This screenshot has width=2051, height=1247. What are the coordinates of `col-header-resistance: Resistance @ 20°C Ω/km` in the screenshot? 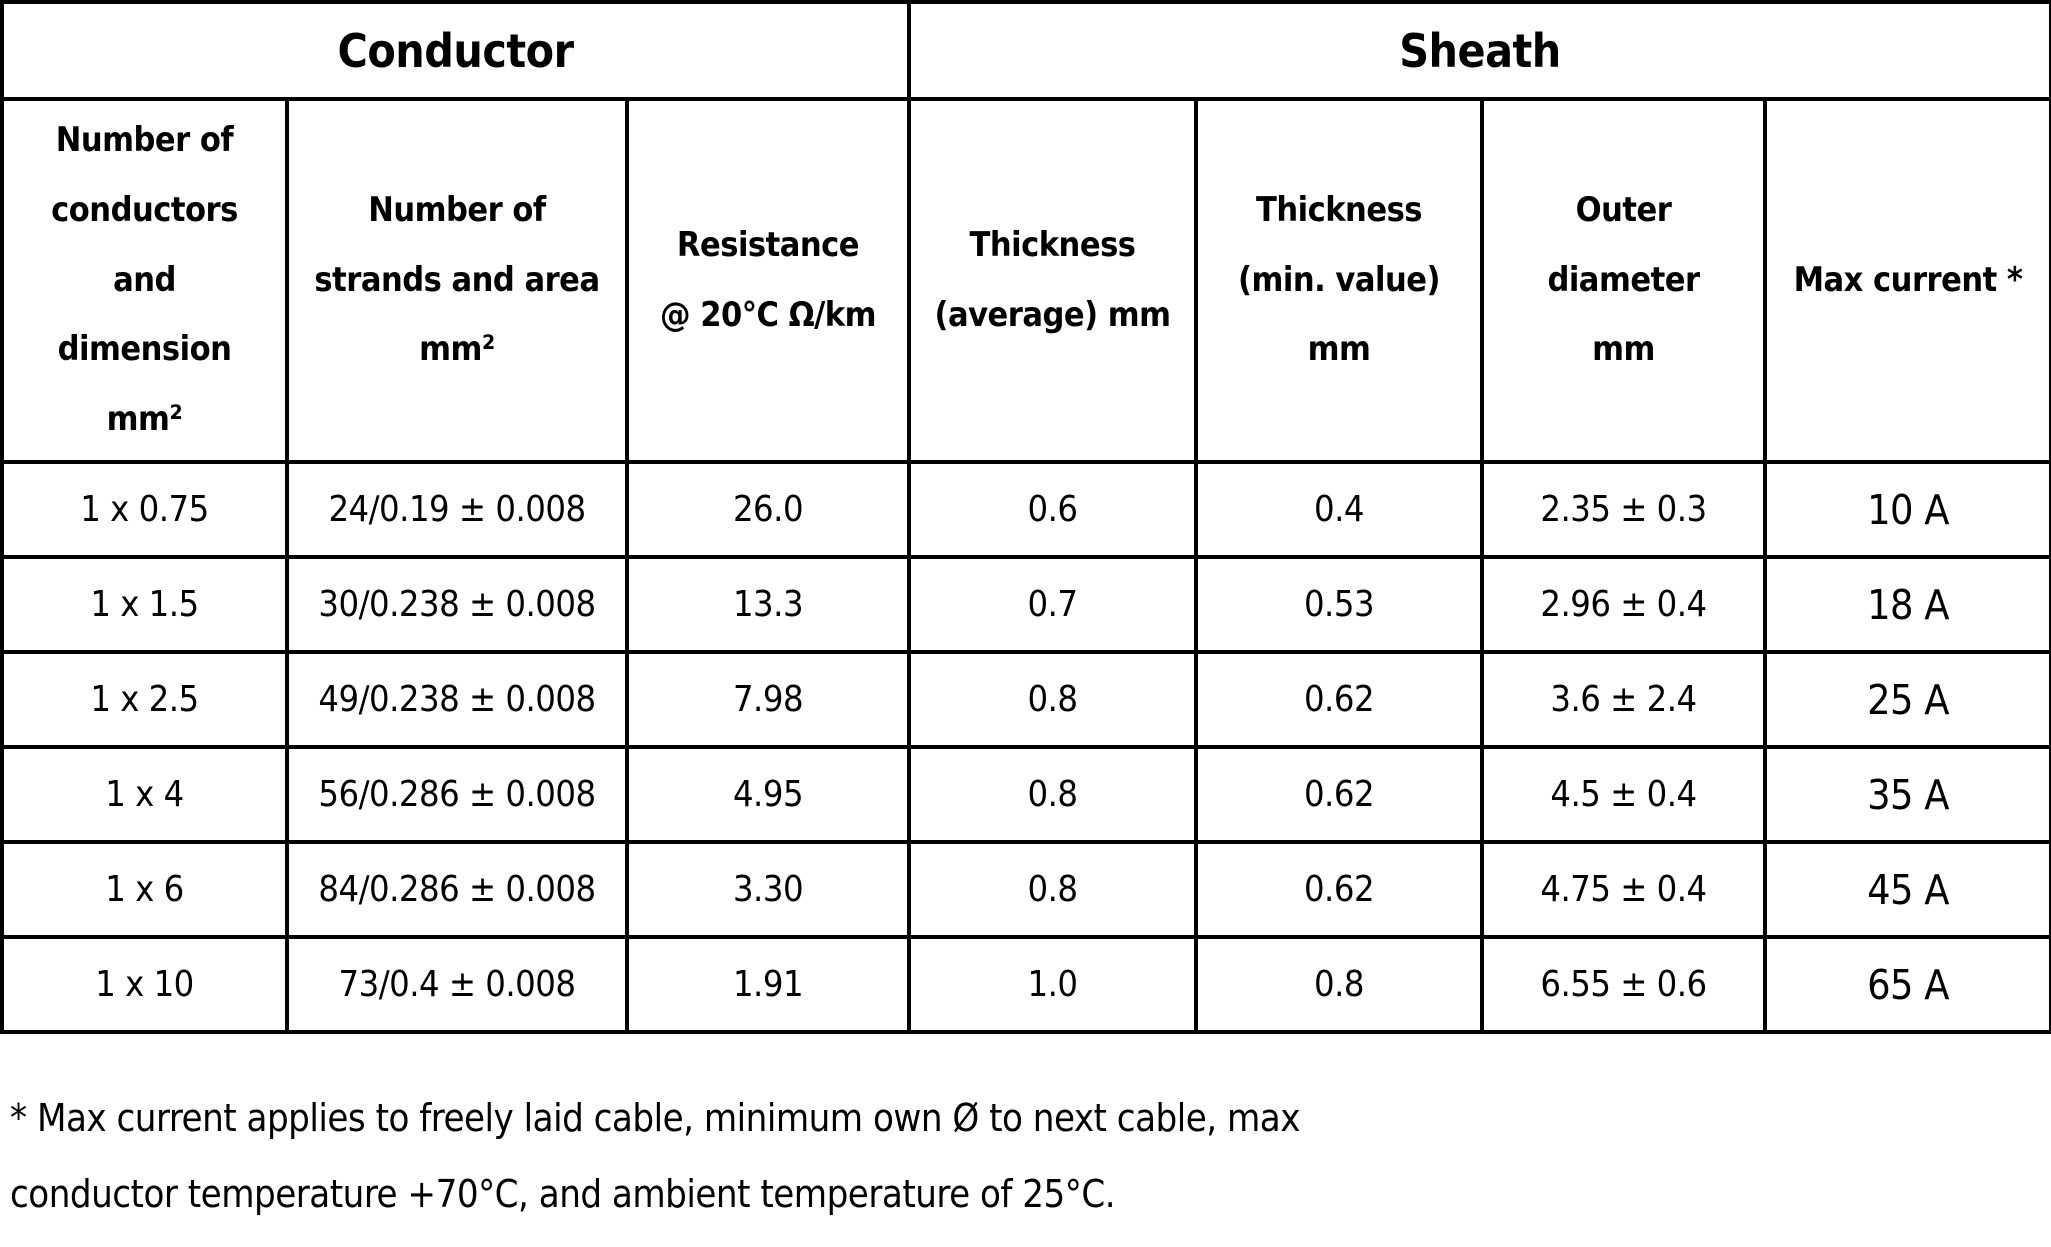 It's located at (768, 280).